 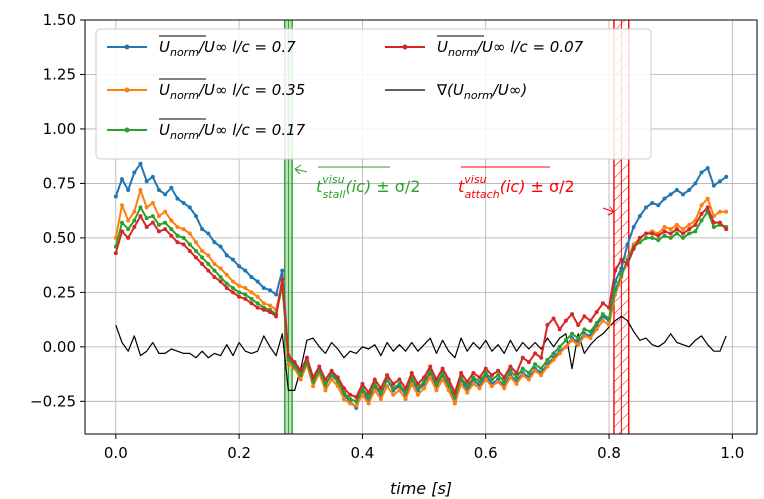 What do you see at coordinates (405, 47) in the screenshot?
I see `legend-marker` at bounding box center [405, 47].